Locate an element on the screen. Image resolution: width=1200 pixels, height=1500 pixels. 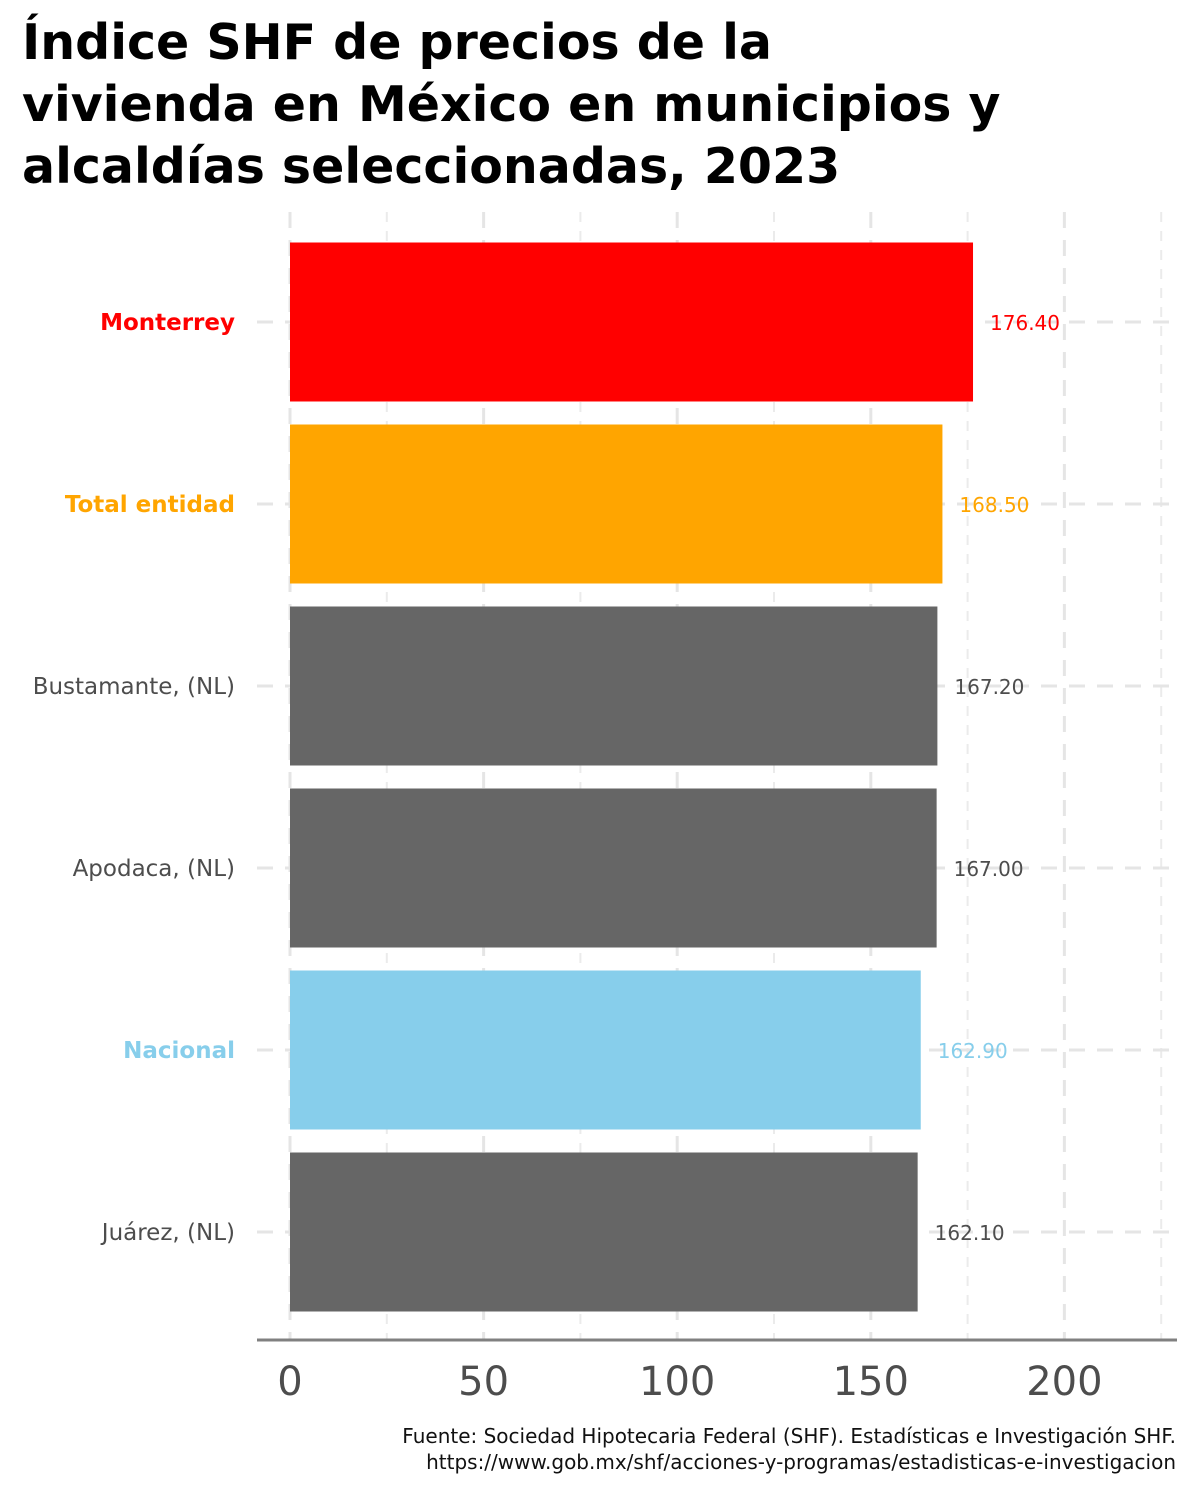
x-tick-label: 100 is located at coordinates (677, 1382).